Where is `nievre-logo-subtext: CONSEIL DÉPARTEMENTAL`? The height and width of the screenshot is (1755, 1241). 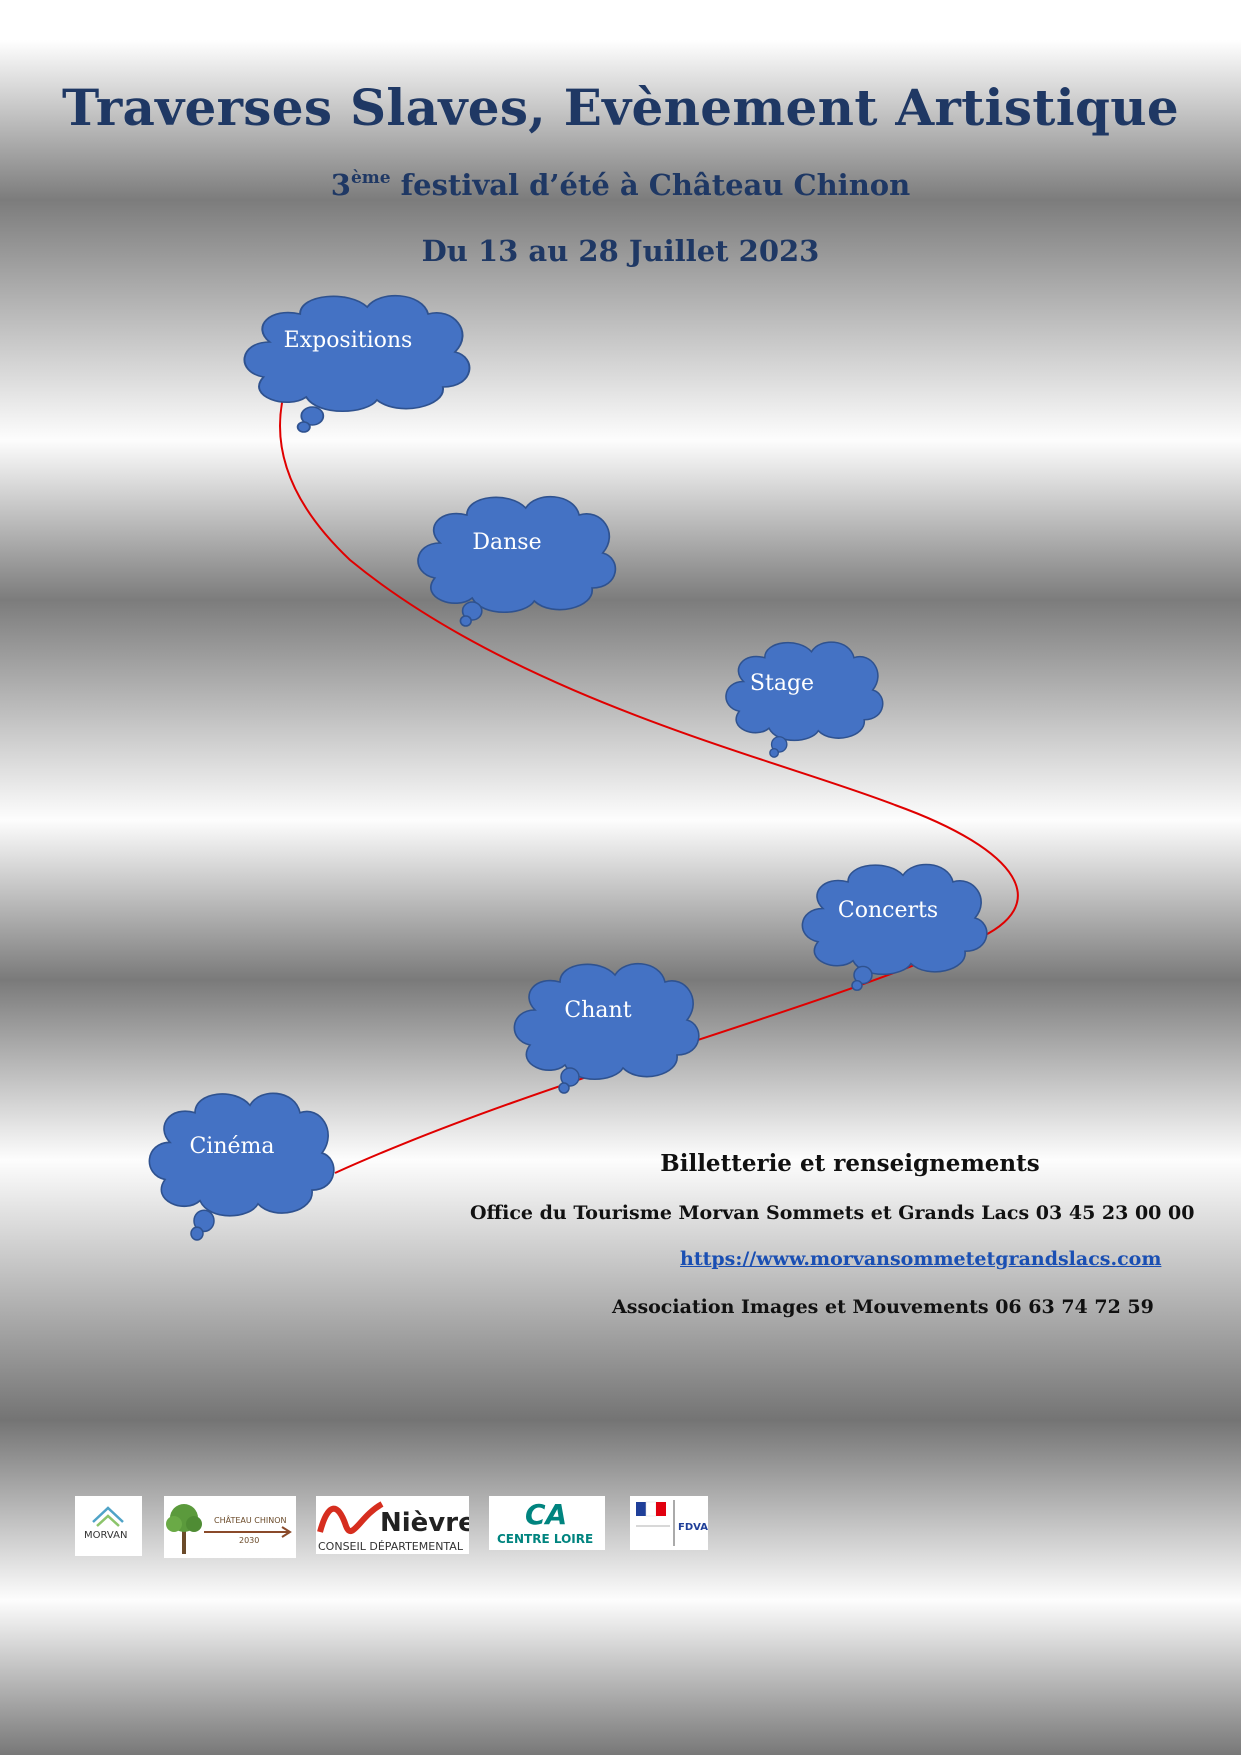 nievre-logo-subtext: CONSEIL DÉPARTEMENTAL is located at coordinates (390, 1546).